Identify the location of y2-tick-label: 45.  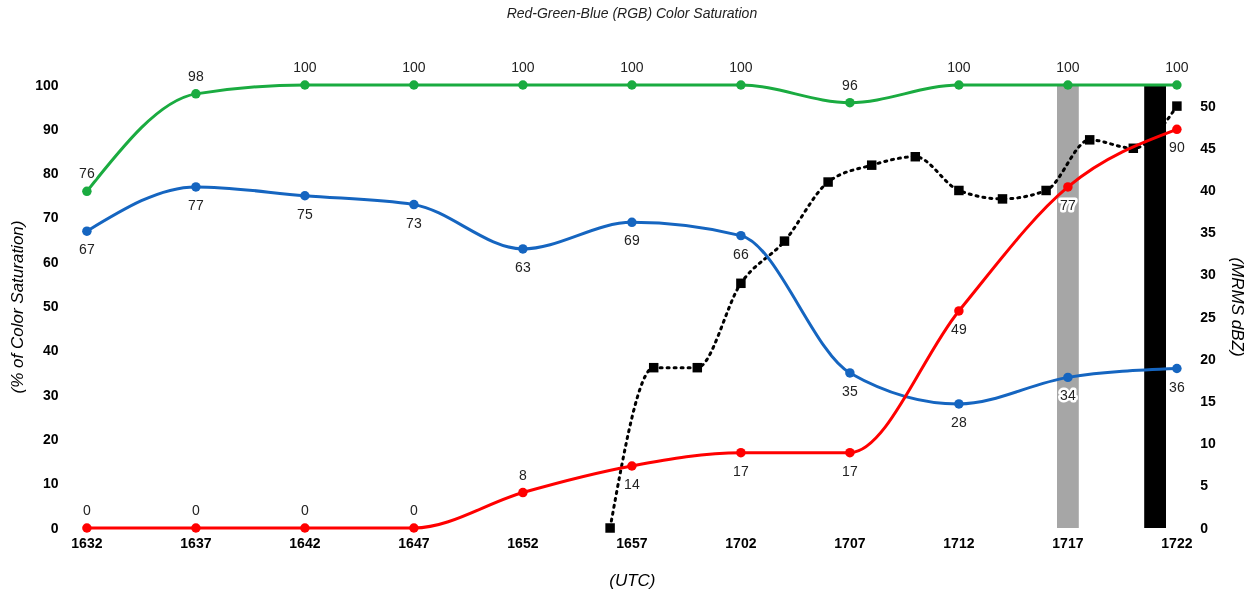
(1208, 147).